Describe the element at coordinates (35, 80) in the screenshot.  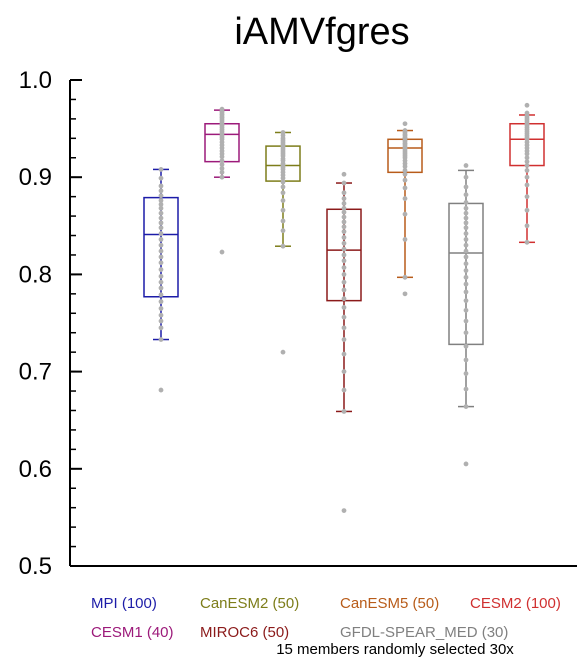
I see `y-tick-label-5: 1.0` at that location.